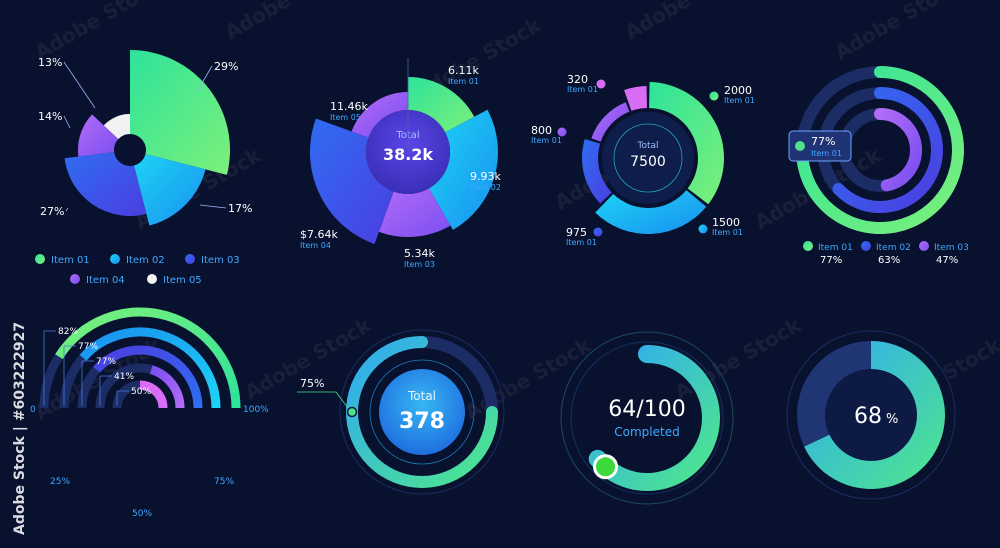 The width and height of the screenshot is (1000, 548). Describe the element at coordinates (463, 70) in the screenshot. I see `slice-value-label: 6.11k` at that location.